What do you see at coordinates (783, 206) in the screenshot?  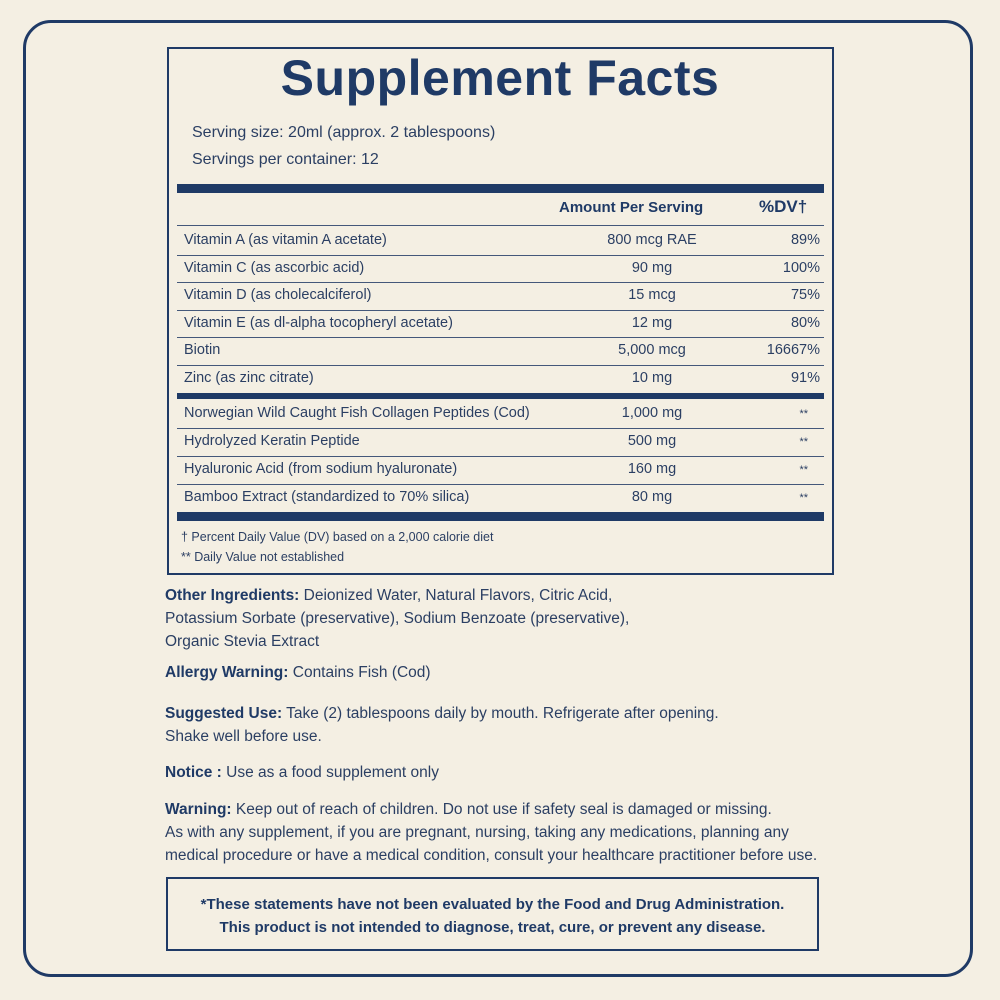 I see `dv-header: %DV†` at bounding box center [783, 206].